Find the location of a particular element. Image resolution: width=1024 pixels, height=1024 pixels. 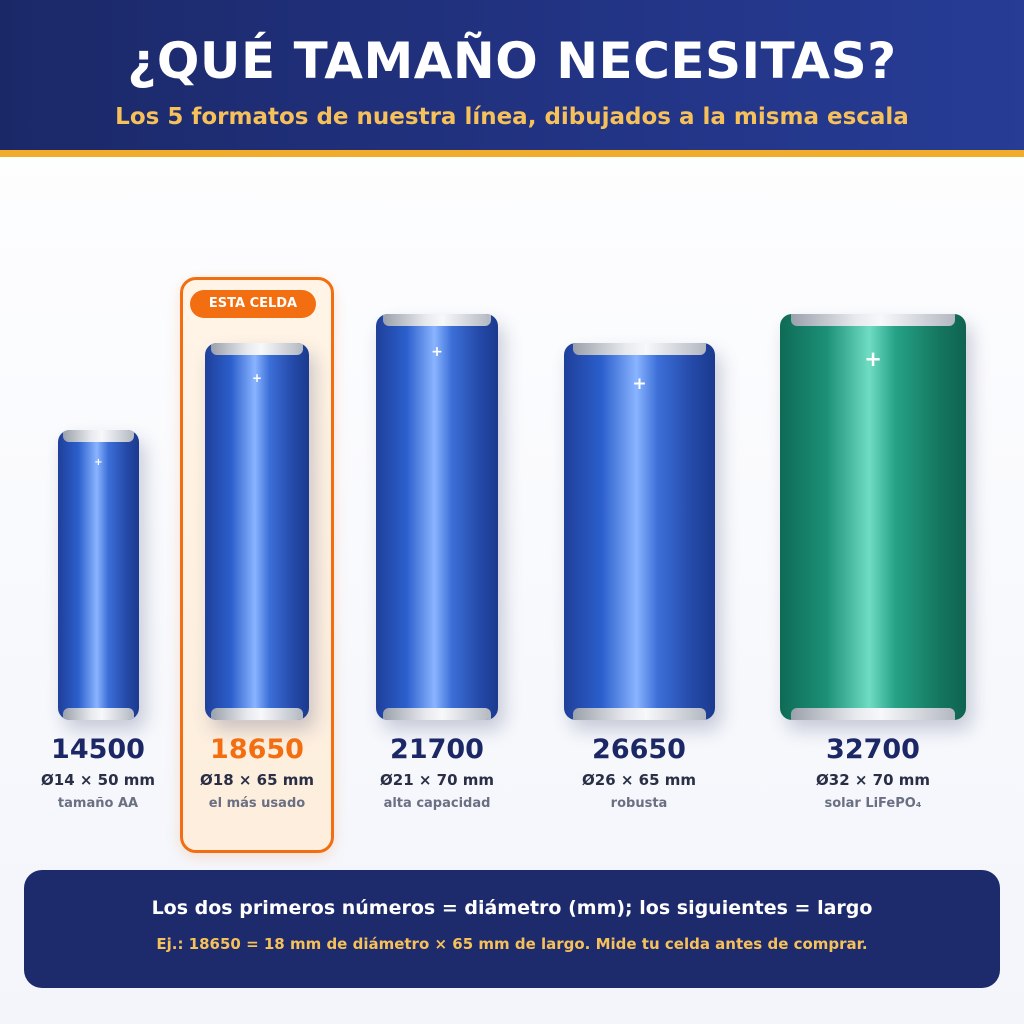

cell-description: alta capacidad is located at coordinates (437, 803).